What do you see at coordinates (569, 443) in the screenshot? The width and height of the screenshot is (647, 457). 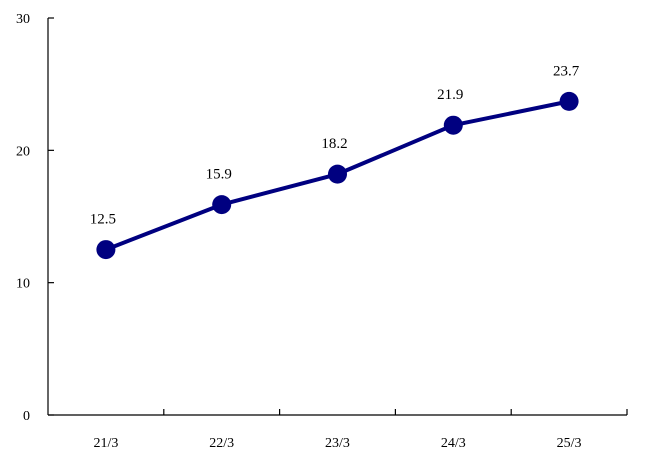 I see `x-tick-label: 25/3` at bounding box center [569, 443].